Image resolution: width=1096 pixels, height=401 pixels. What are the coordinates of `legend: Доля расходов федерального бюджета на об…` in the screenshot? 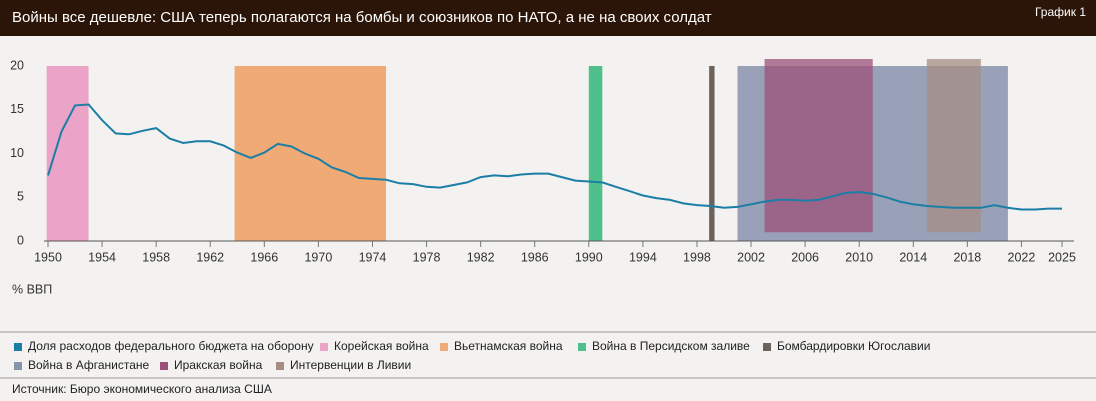 It's located at (472, 355).